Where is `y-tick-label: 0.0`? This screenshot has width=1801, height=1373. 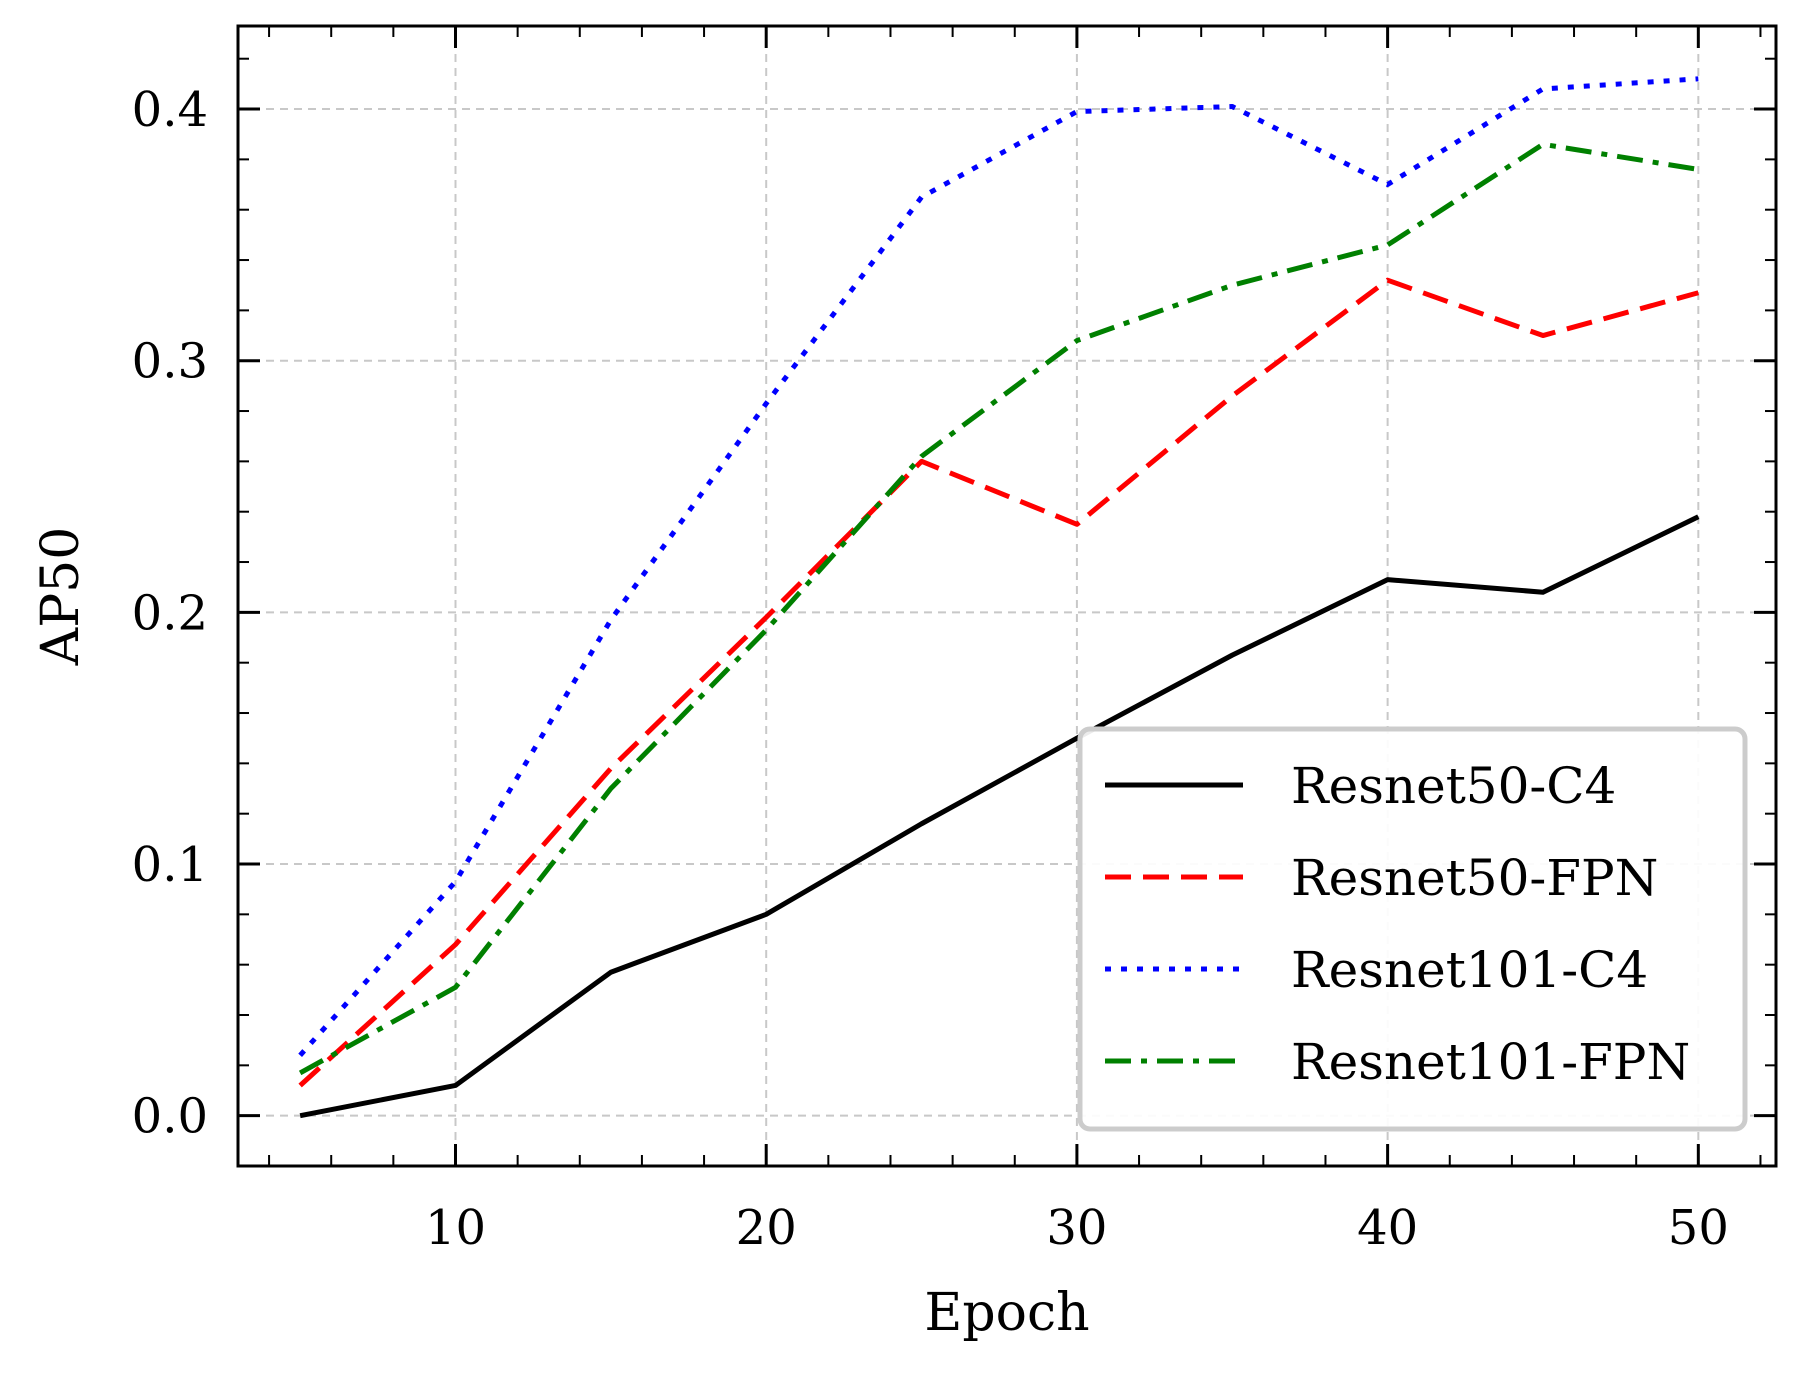
y-tick-label: 0.0 is located at coordinates (170, 1117).